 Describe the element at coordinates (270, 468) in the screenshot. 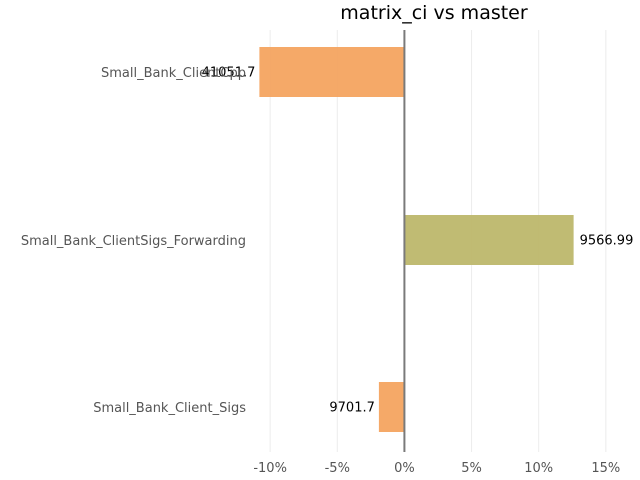

I see `x-tick-label: -10%` at that location.